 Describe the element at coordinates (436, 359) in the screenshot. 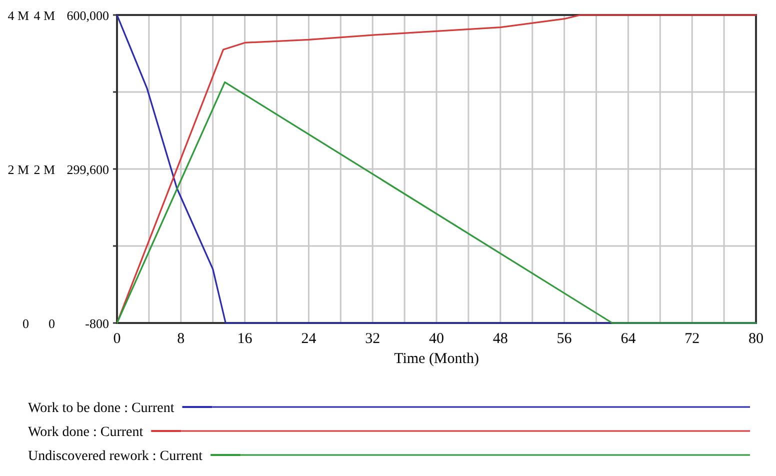

I see `x-axis-title: Time (Month)` at that location.